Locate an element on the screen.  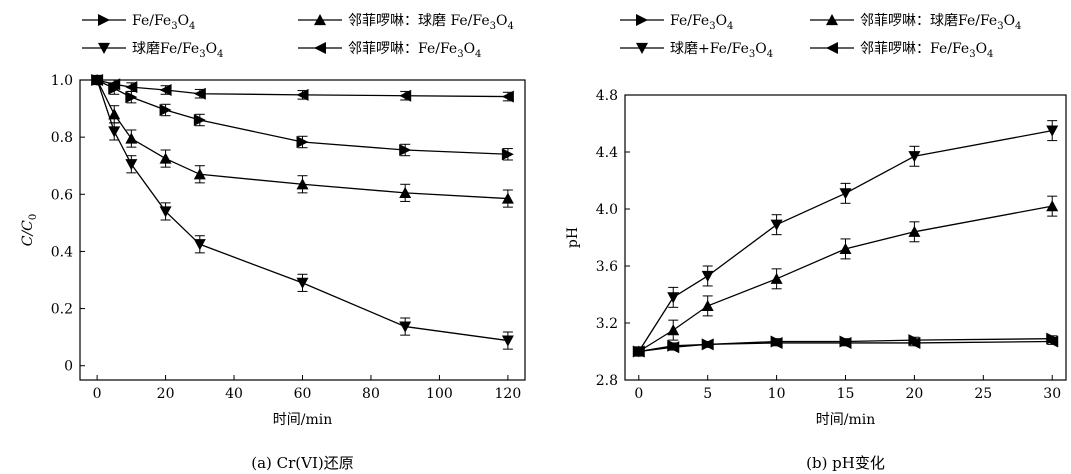
series-right is located at coordinates (302, 117).